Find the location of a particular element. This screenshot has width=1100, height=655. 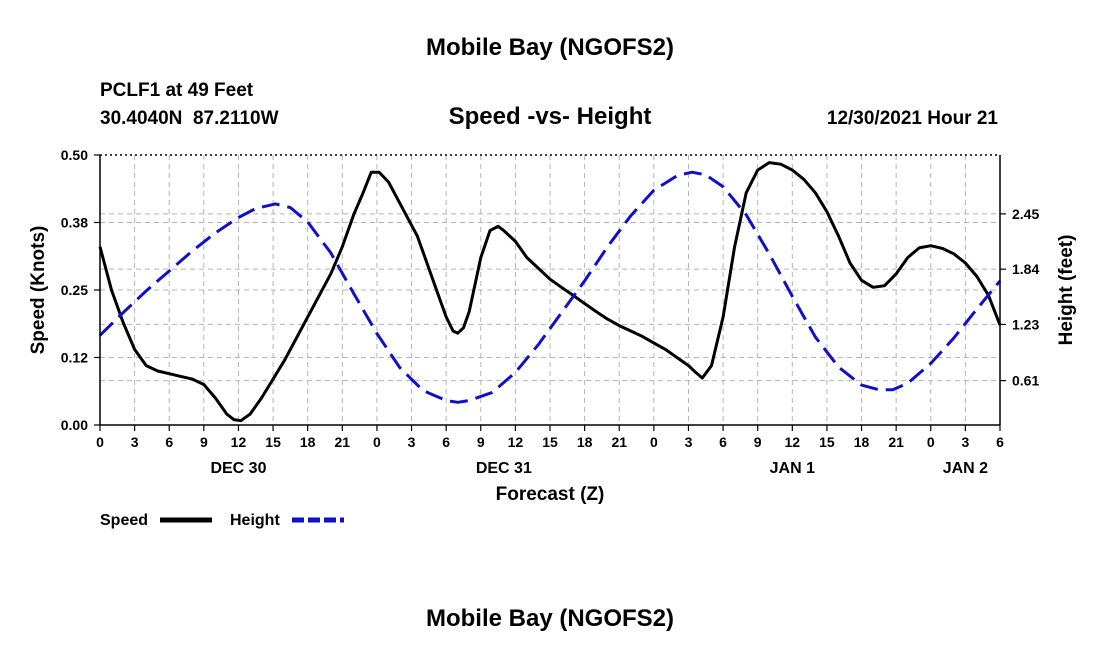

x-day-label: DEC 30 is located at coordinates (238, 468).